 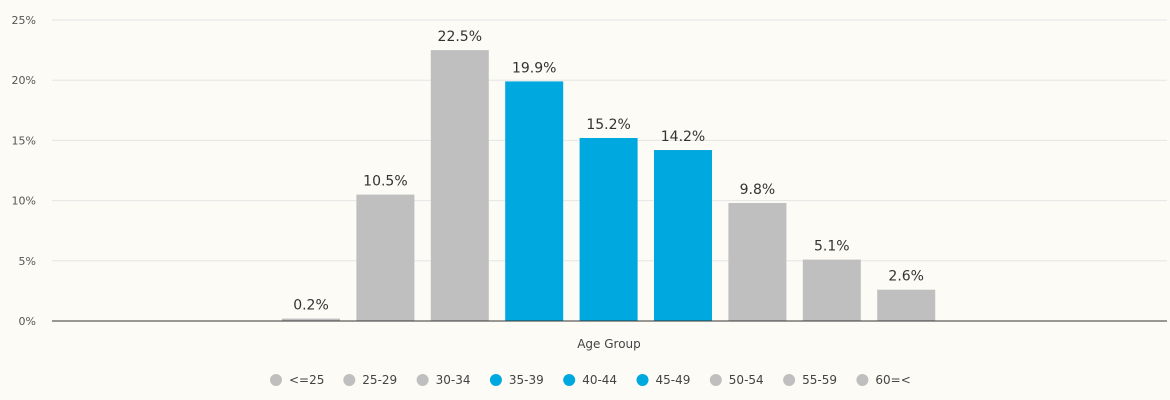 I want to click on legend-label: 45-49, so click(x=673, y=380).